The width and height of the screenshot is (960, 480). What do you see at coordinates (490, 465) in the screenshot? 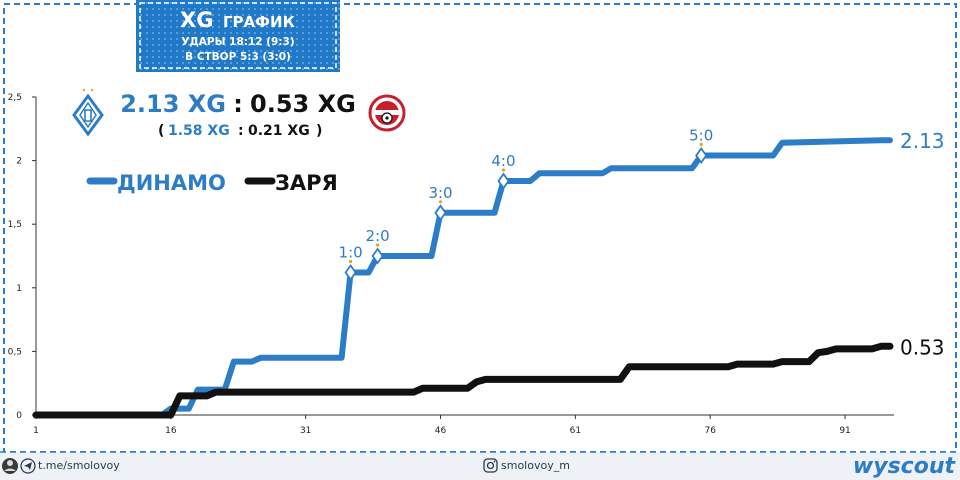
I see `instagram-icon` at bounding box center [490, 465].